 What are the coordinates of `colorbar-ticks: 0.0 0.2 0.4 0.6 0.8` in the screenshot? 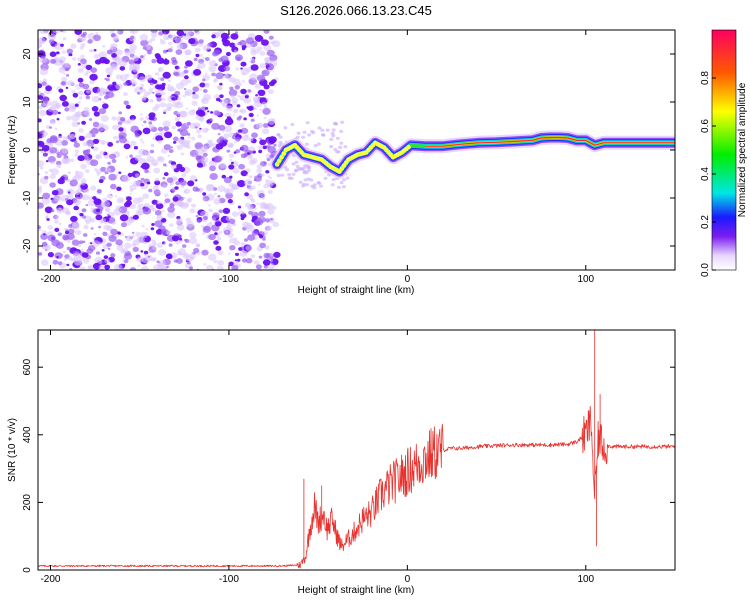 It's located at (708, 174).